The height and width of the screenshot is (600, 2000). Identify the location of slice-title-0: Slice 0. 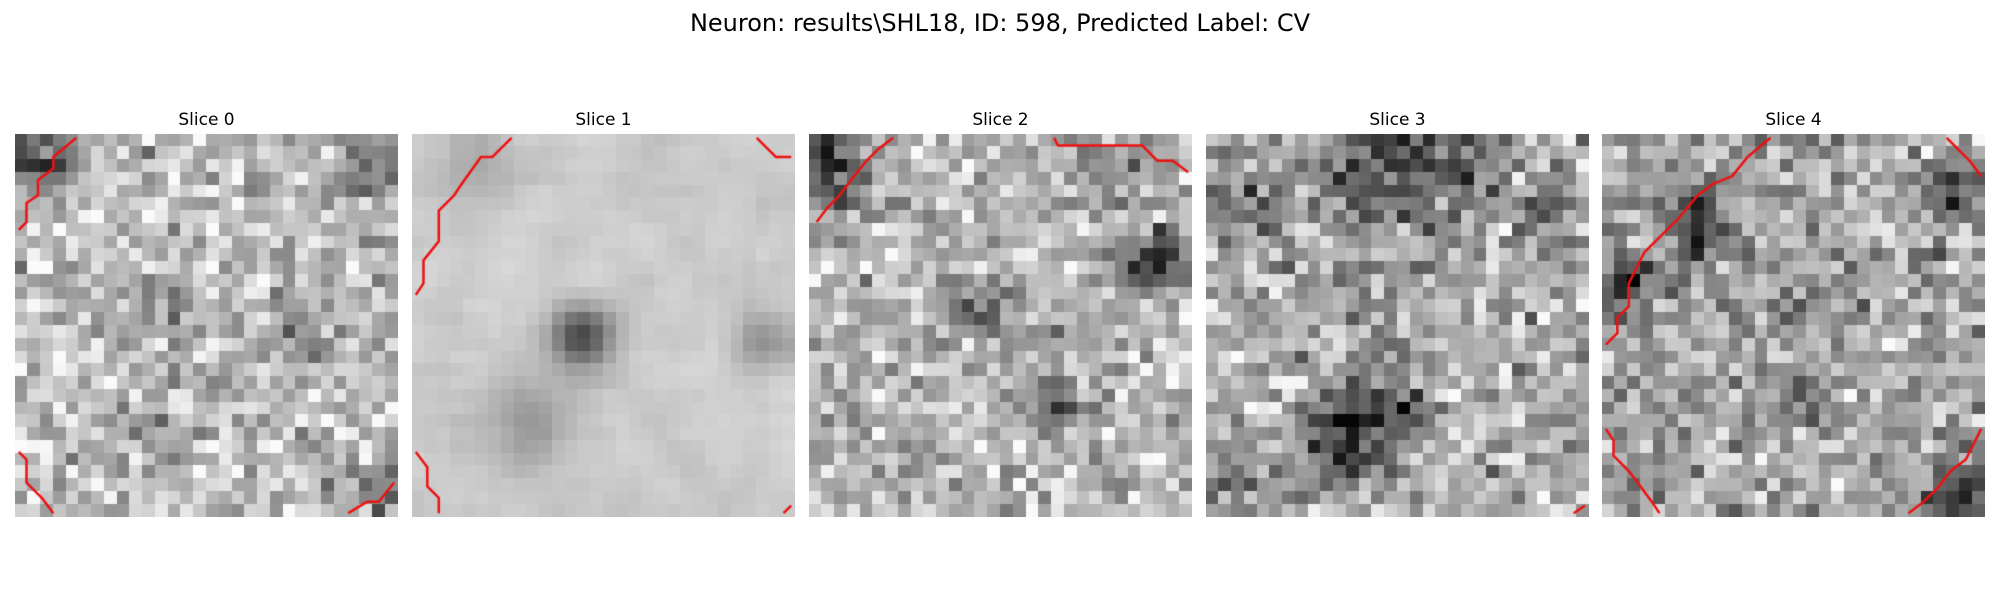
(206, 120).